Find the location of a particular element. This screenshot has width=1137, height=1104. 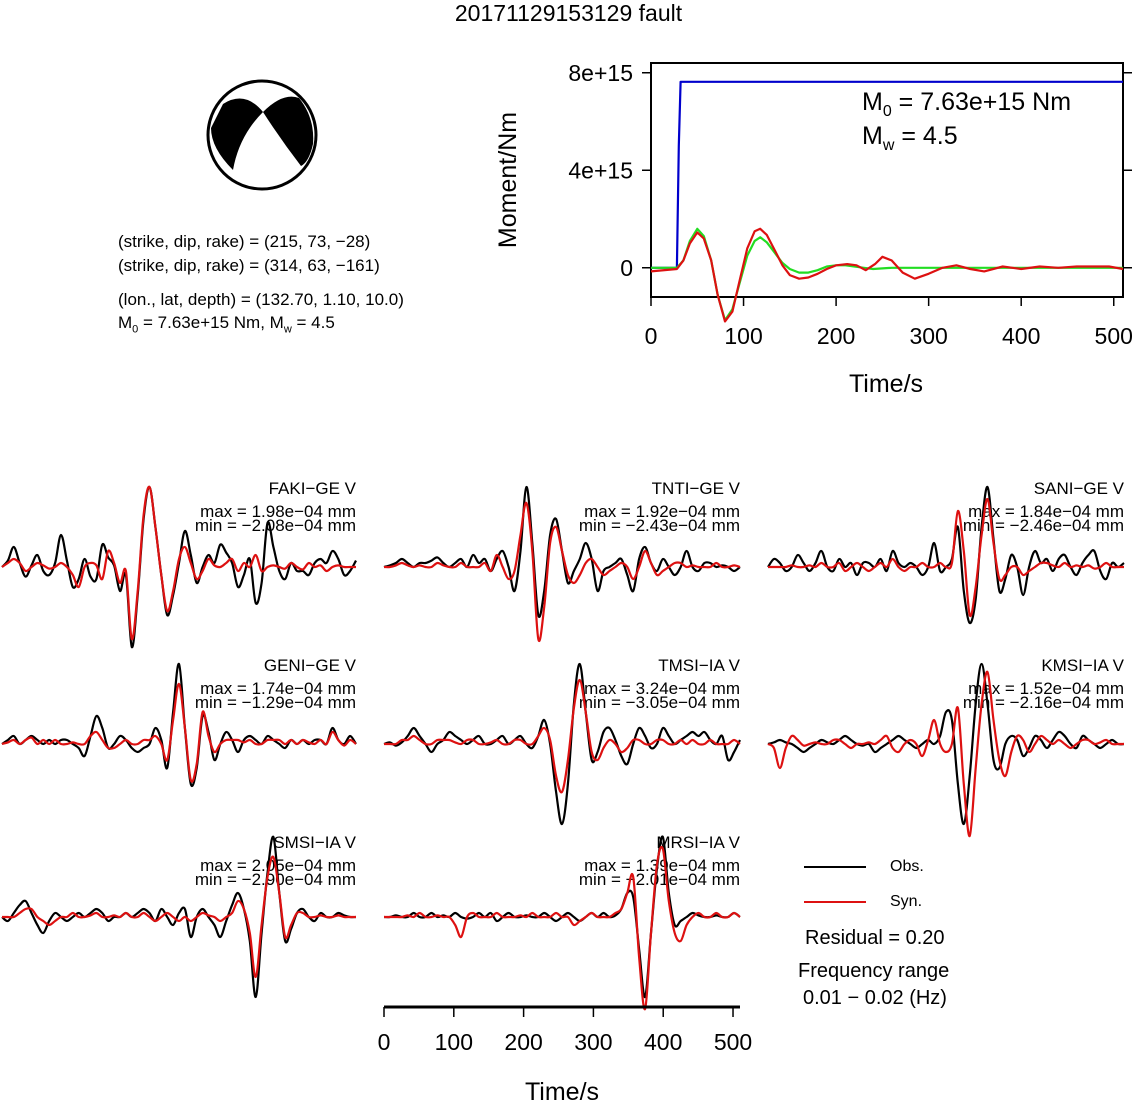

figure-title: 20171129153129 fault is located at coordinates (568, 13).